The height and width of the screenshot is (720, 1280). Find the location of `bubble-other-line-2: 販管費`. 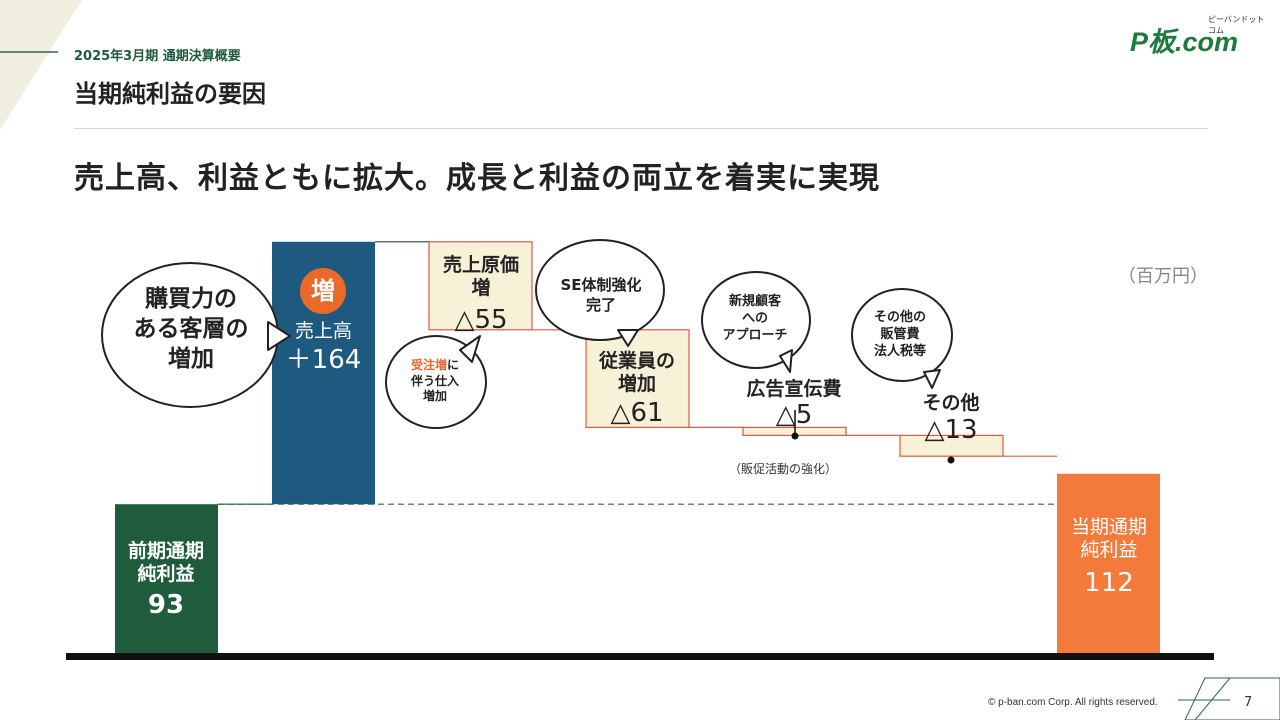

bubble-other-line-2: 販管費 is located at coordinates (900, 334).